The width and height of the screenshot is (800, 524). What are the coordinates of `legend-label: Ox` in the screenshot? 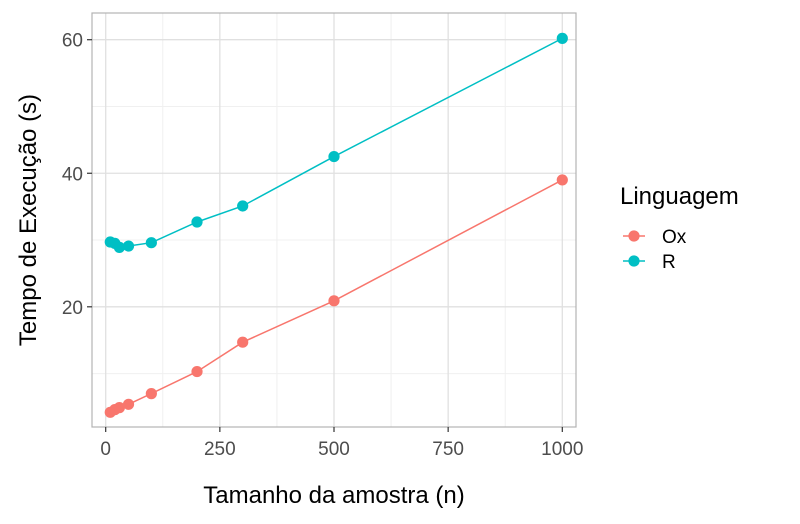 It's located at (674, 237).